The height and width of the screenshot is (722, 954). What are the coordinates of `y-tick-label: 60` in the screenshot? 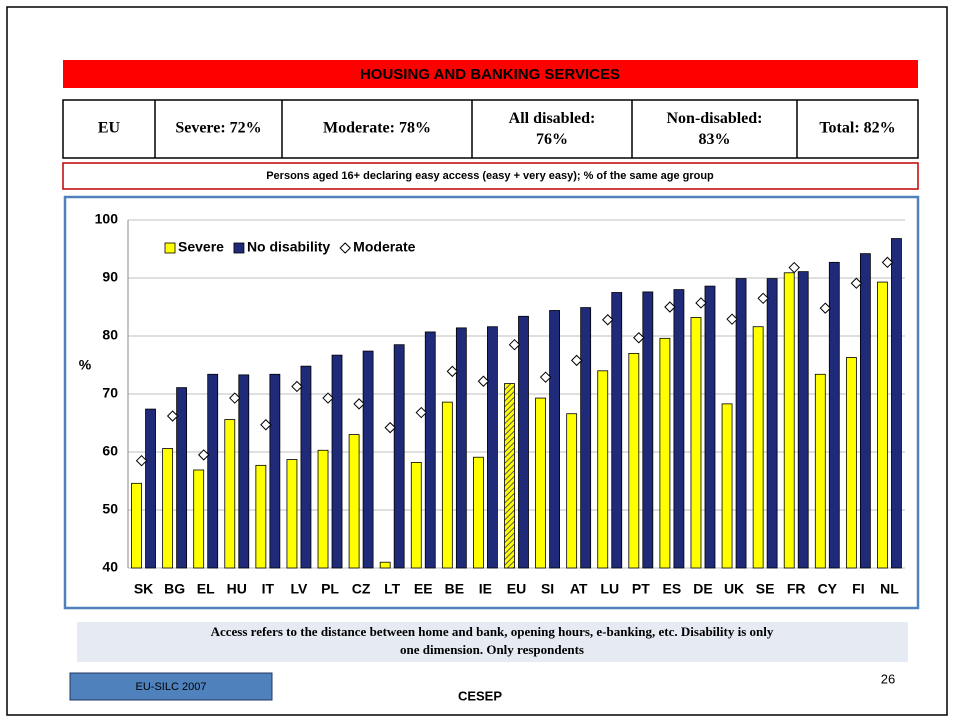 It's located at (110, 451).